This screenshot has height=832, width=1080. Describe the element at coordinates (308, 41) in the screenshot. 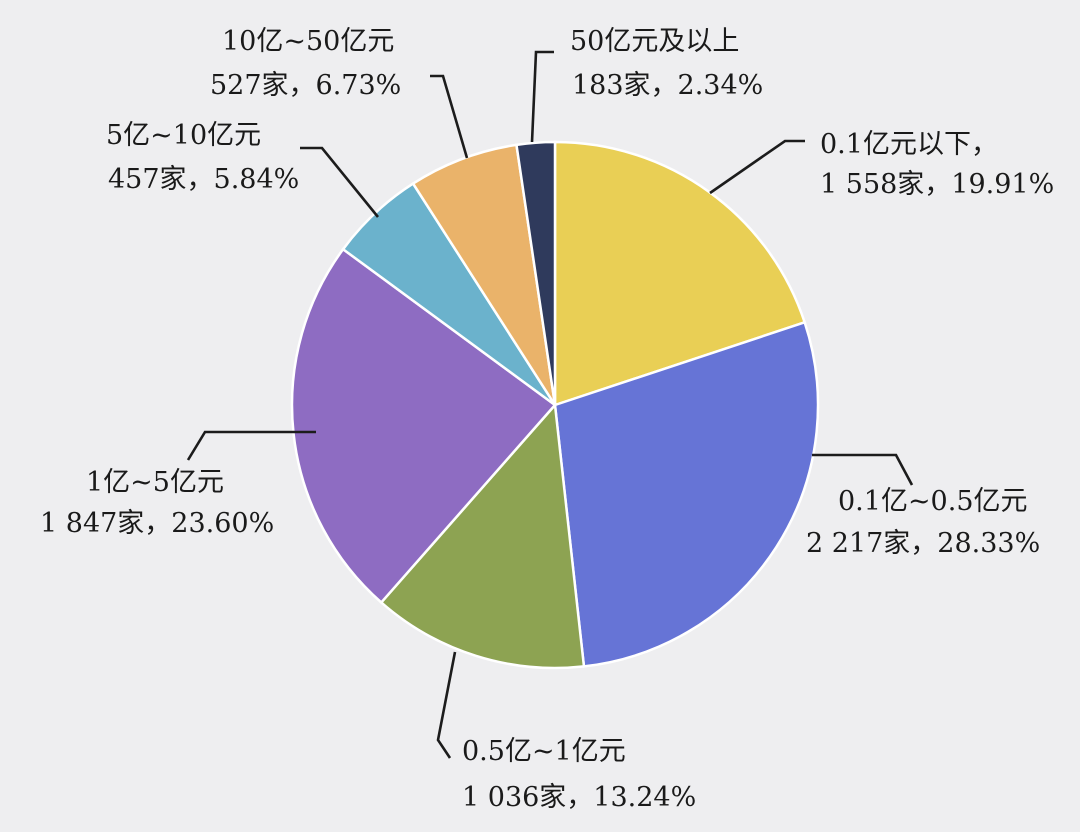

I see `slice-label-category-10-to-50: 10亿~50亿元` at that location.